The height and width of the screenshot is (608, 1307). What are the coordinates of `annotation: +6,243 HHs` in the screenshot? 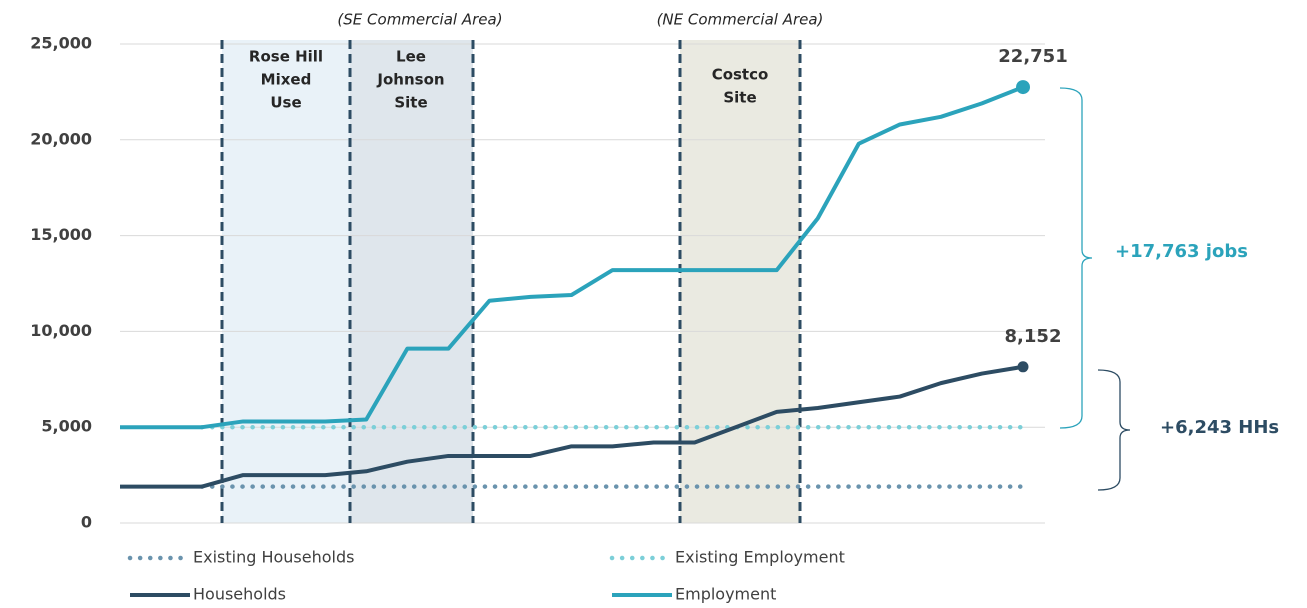 It's located at (1219, 427).